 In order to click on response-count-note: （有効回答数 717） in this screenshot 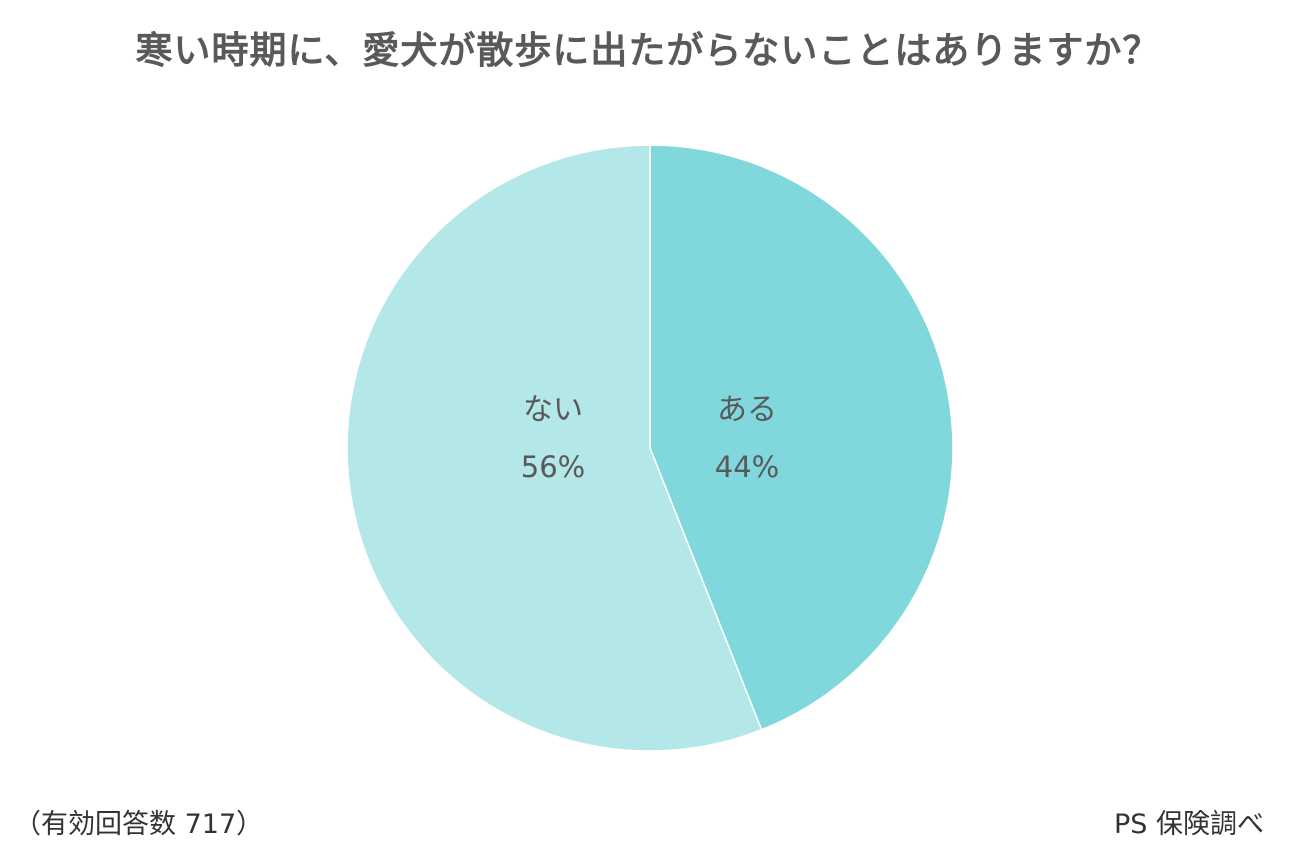, I will do `click(139, 824)`.